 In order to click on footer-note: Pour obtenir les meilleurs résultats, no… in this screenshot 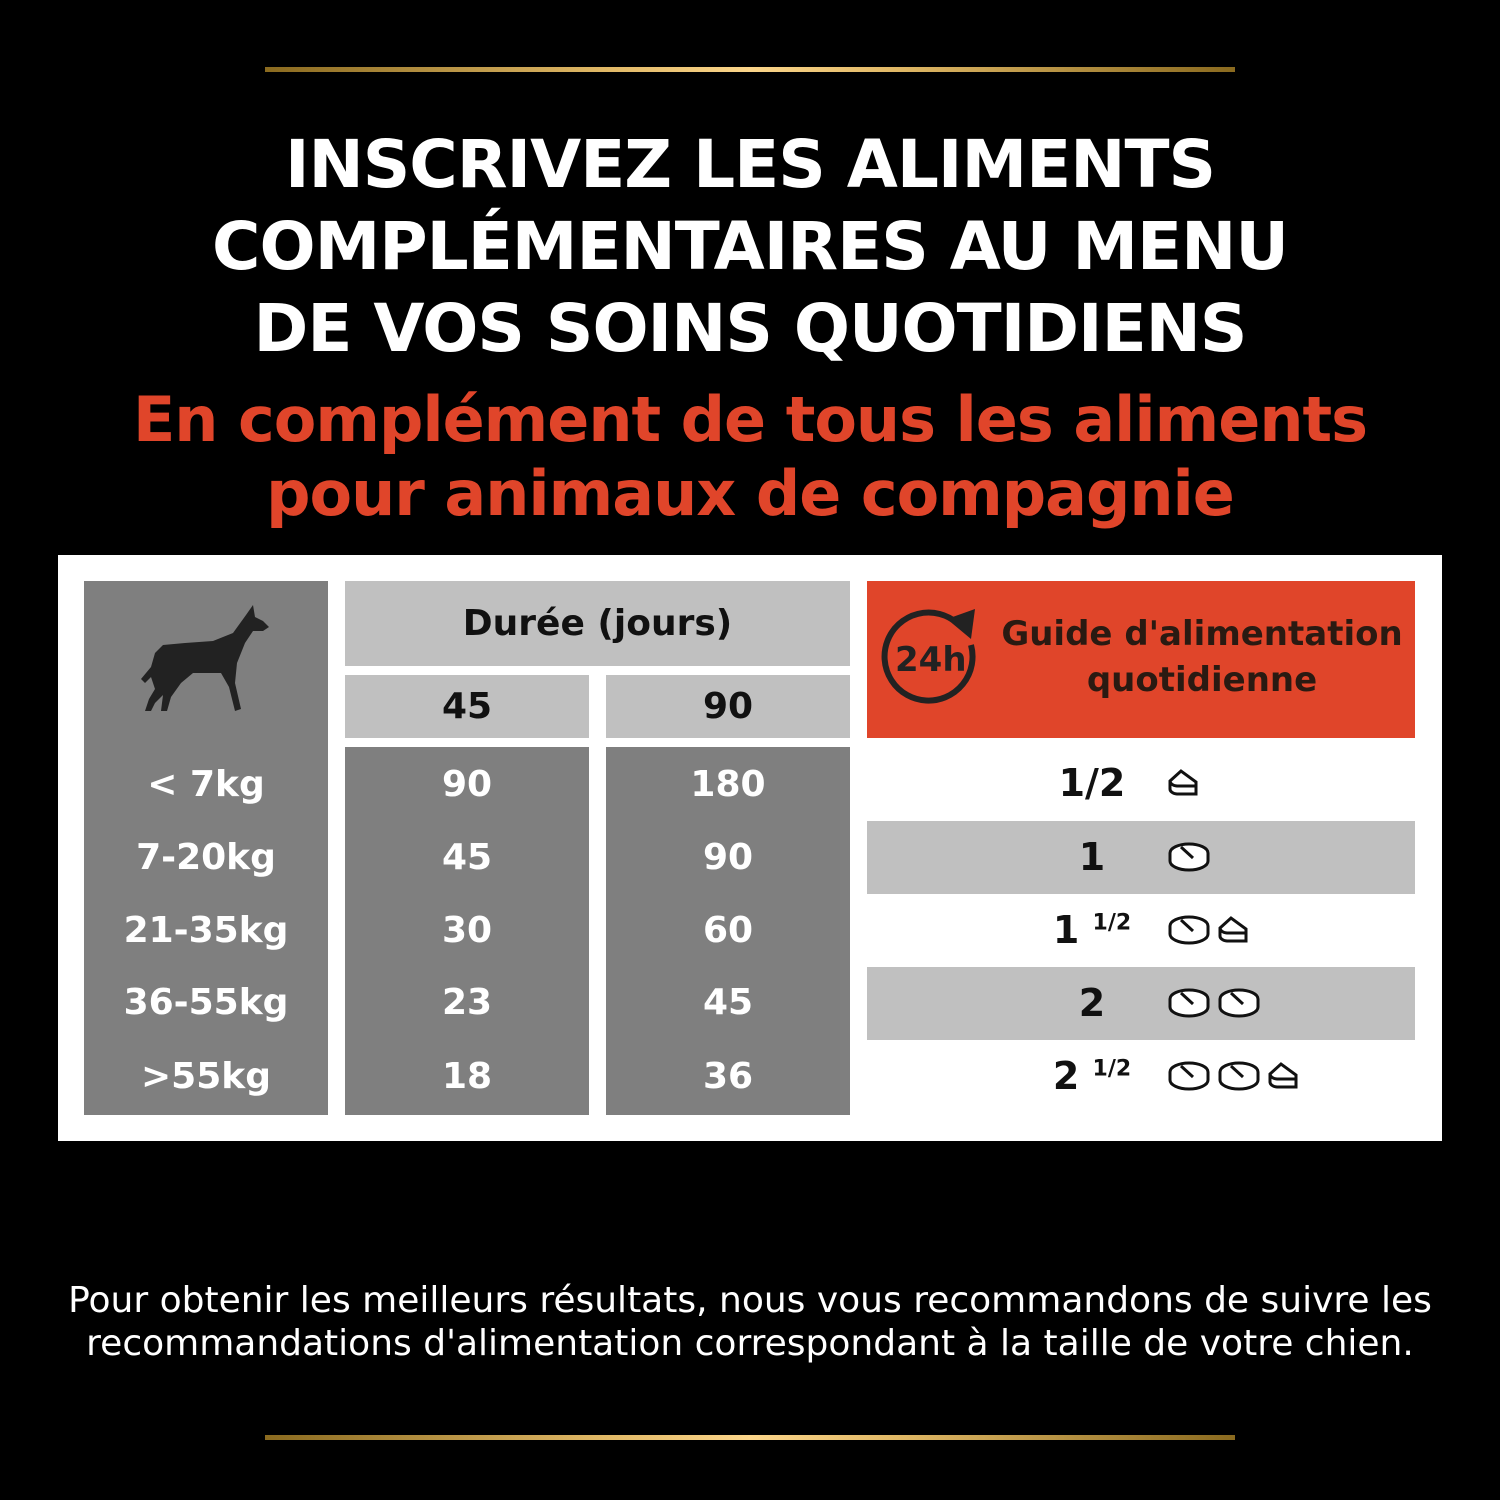, I will do `click(750, 1322)`.